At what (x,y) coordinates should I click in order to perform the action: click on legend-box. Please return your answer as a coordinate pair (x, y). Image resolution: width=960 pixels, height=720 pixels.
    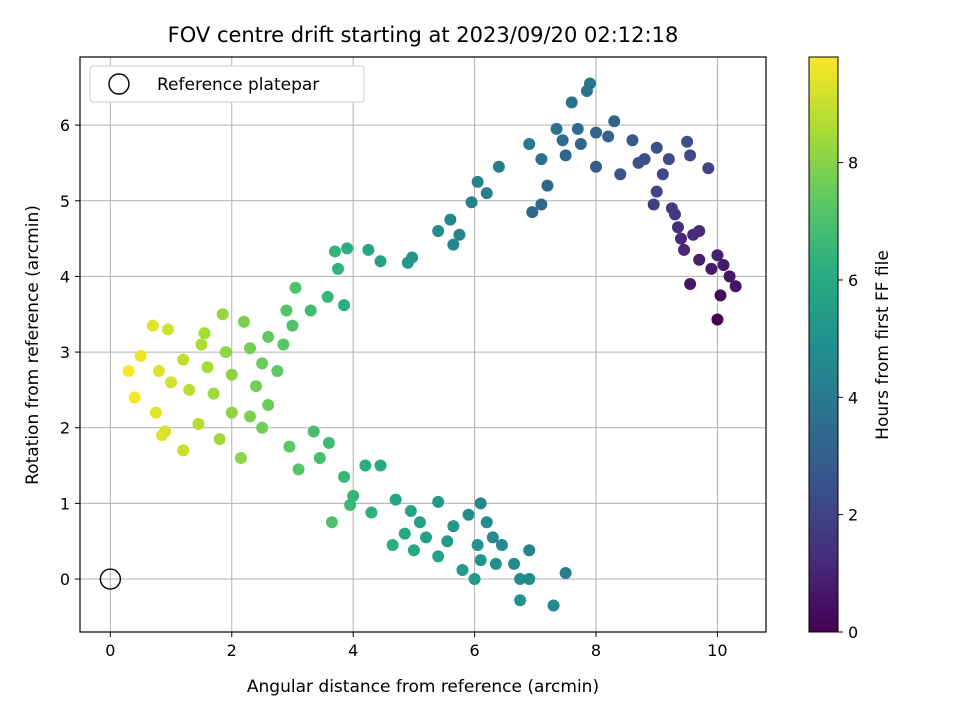
    Looking at the image, I should click on (227, 84).